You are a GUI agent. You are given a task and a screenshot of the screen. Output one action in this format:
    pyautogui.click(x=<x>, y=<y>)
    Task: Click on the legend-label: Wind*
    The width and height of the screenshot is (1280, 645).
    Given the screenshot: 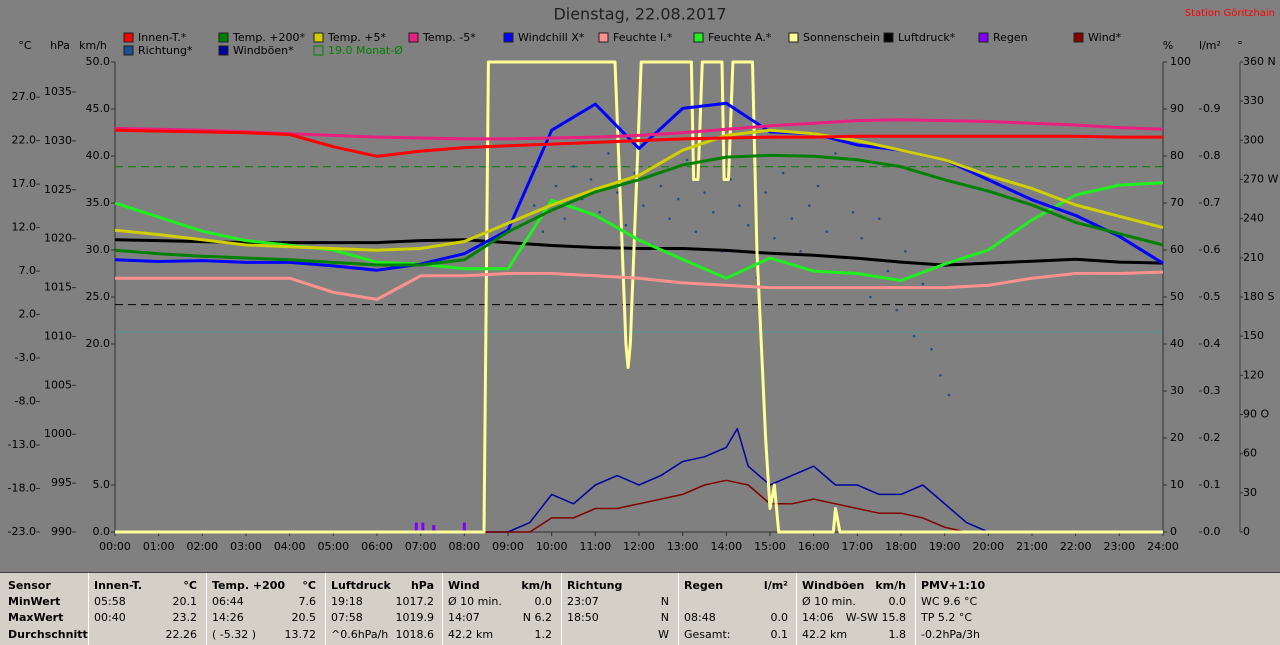 What is the action you would take?
    pyautogui.click(x=1105, y=37)
    